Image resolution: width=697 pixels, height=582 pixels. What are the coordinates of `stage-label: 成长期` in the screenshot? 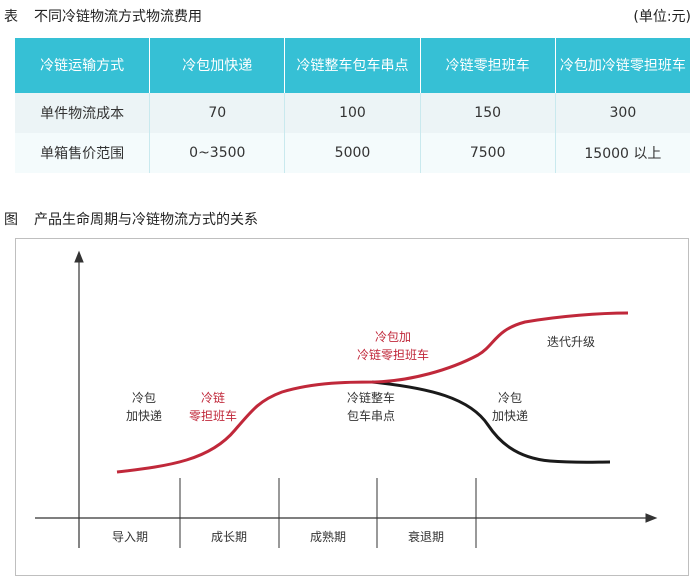 It's located at (229, 537).